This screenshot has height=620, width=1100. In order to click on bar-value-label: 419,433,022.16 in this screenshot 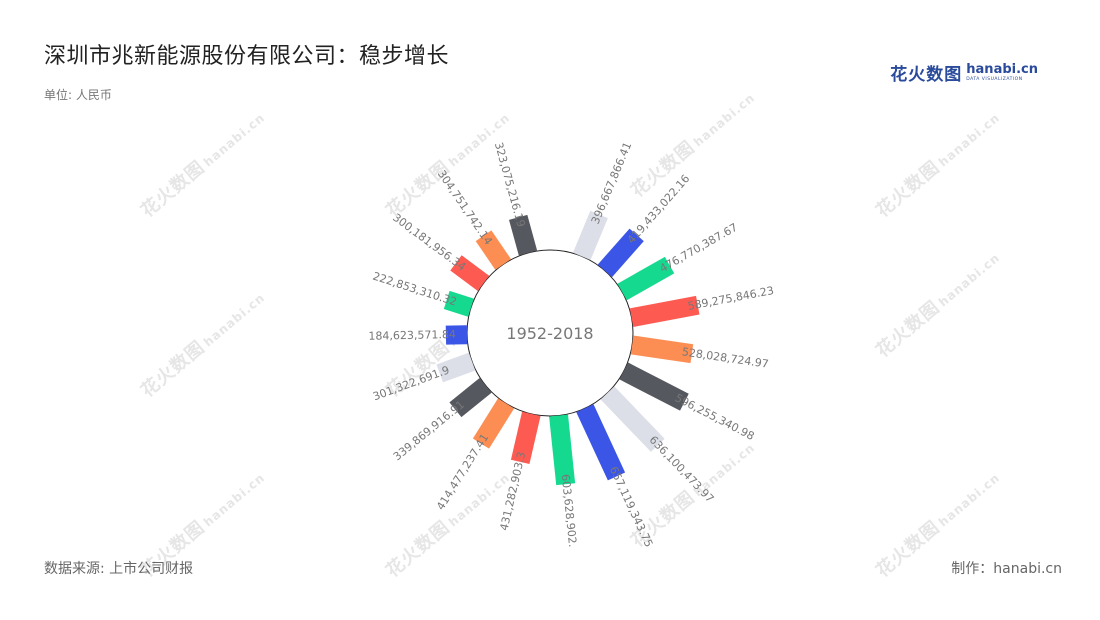, I will do `click(659, 209)`.